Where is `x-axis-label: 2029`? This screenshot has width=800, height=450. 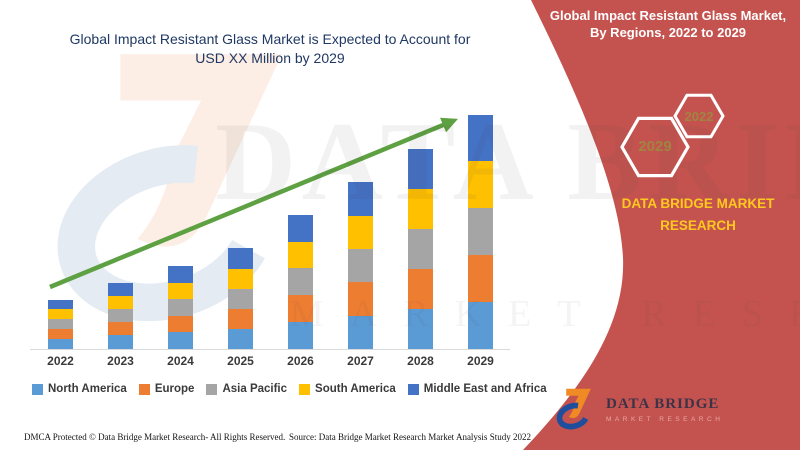
x-axis-label: 2029 is located at coordinates (480, 361).